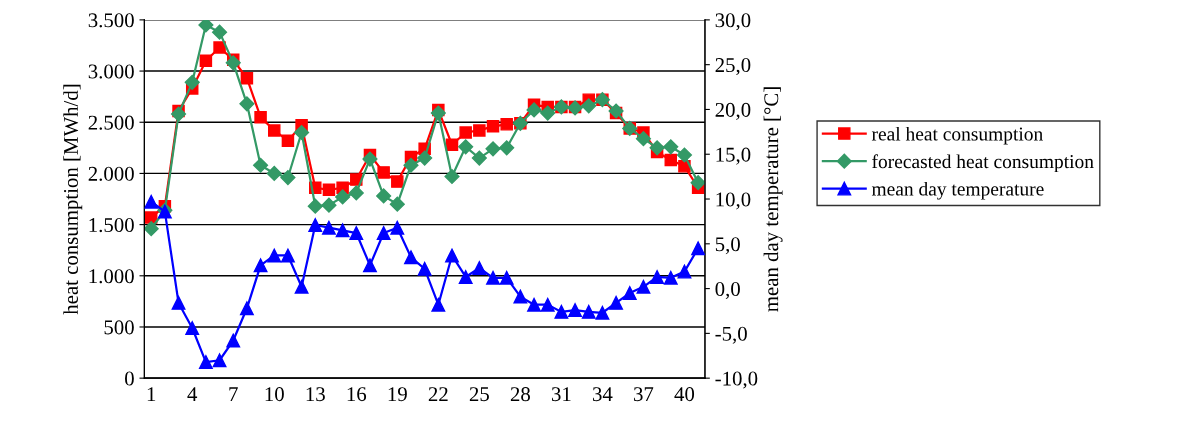 Image resolution: width=1203 pixels, height=423 pixels. I want to click on y2-tick-label: 15,0, so click(733, 156).